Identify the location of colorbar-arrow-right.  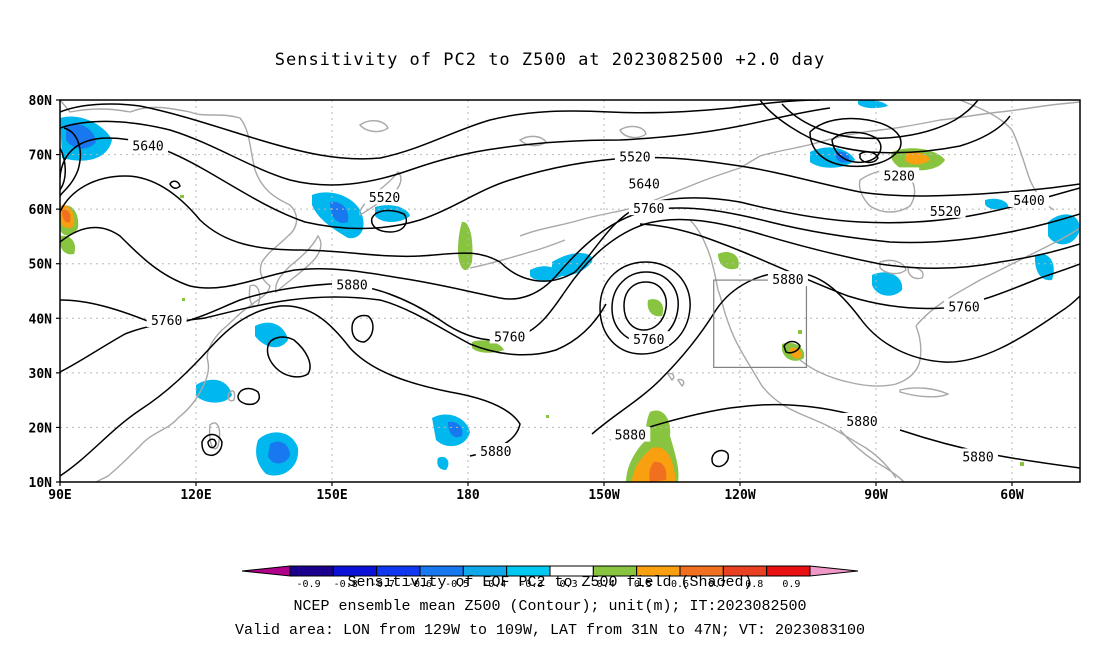
(834, 571).